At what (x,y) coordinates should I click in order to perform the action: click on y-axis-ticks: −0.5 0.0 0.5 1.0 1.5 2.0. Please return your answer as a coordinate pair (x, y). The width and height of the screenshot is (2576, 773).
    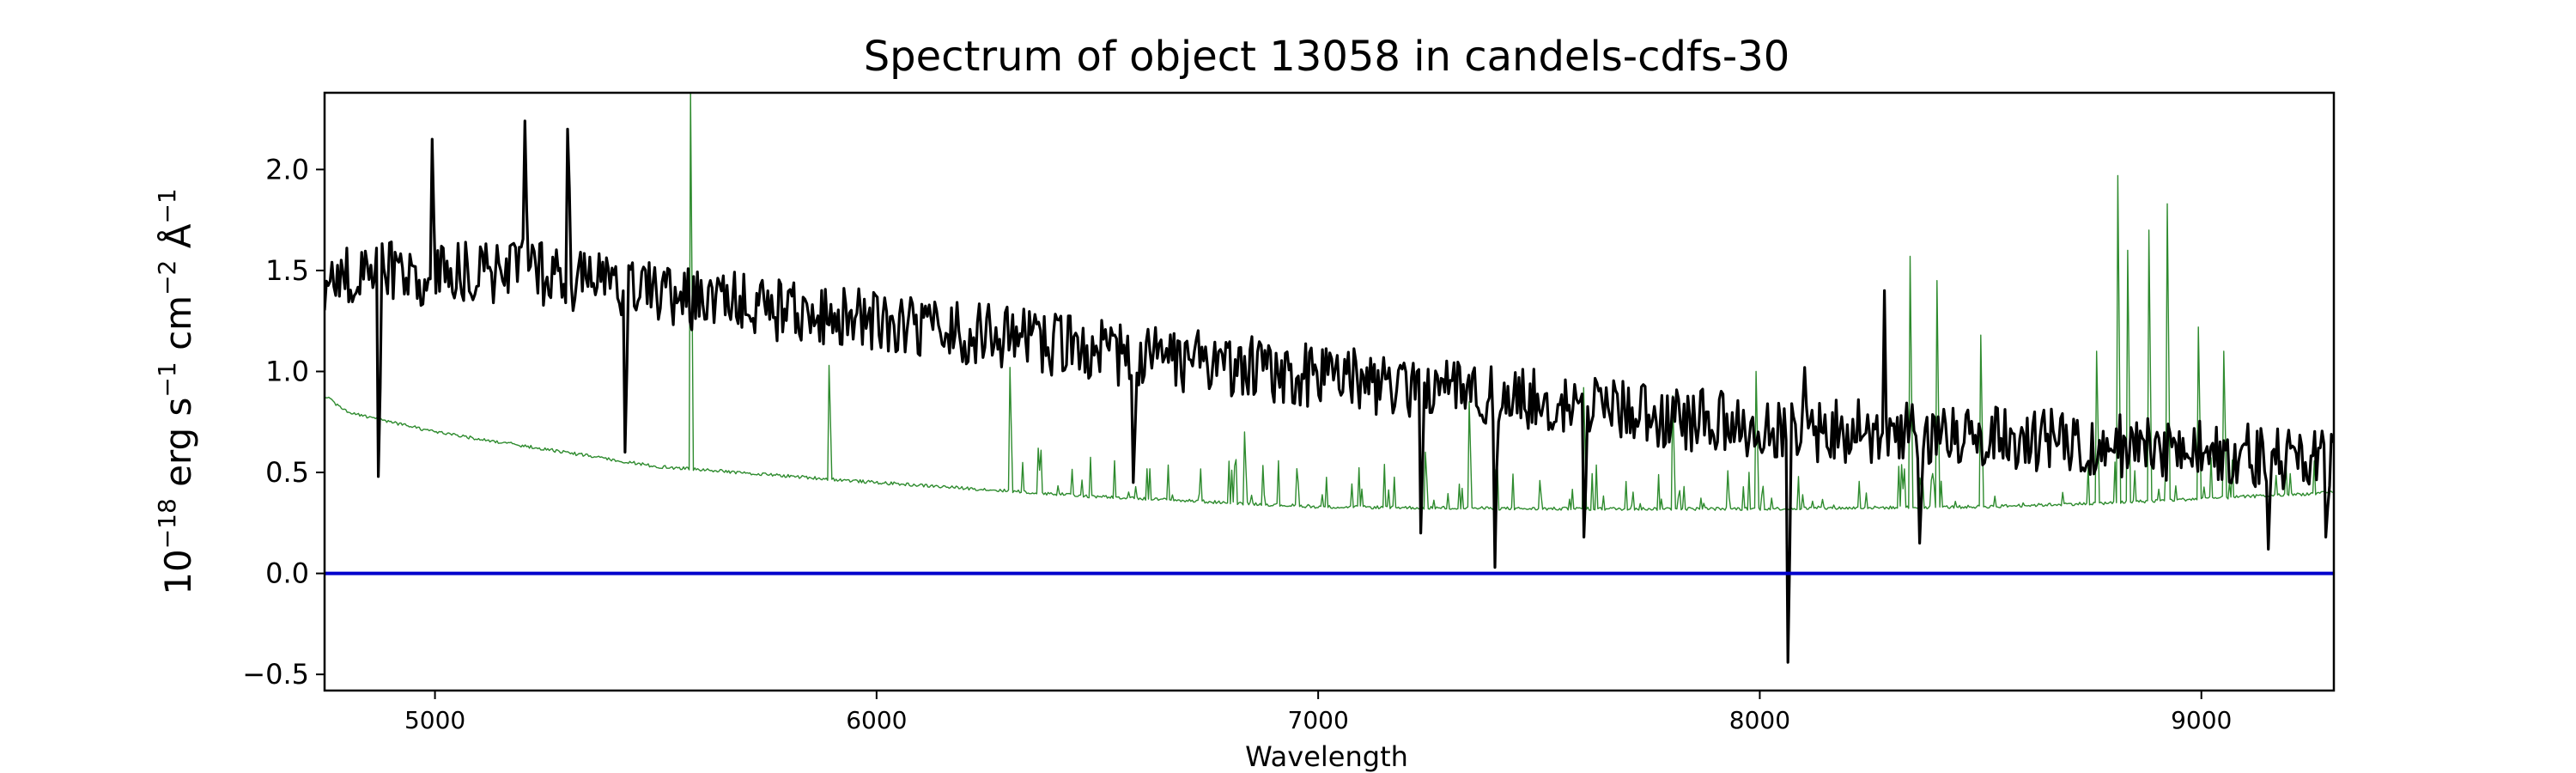
    Looking at the image, I should click on (283, 422).